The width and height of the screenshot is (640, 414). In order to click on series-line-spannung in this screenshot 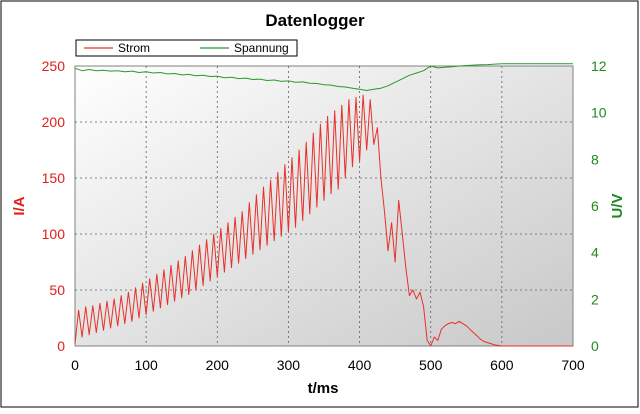, I will do `click(323, 77)`.